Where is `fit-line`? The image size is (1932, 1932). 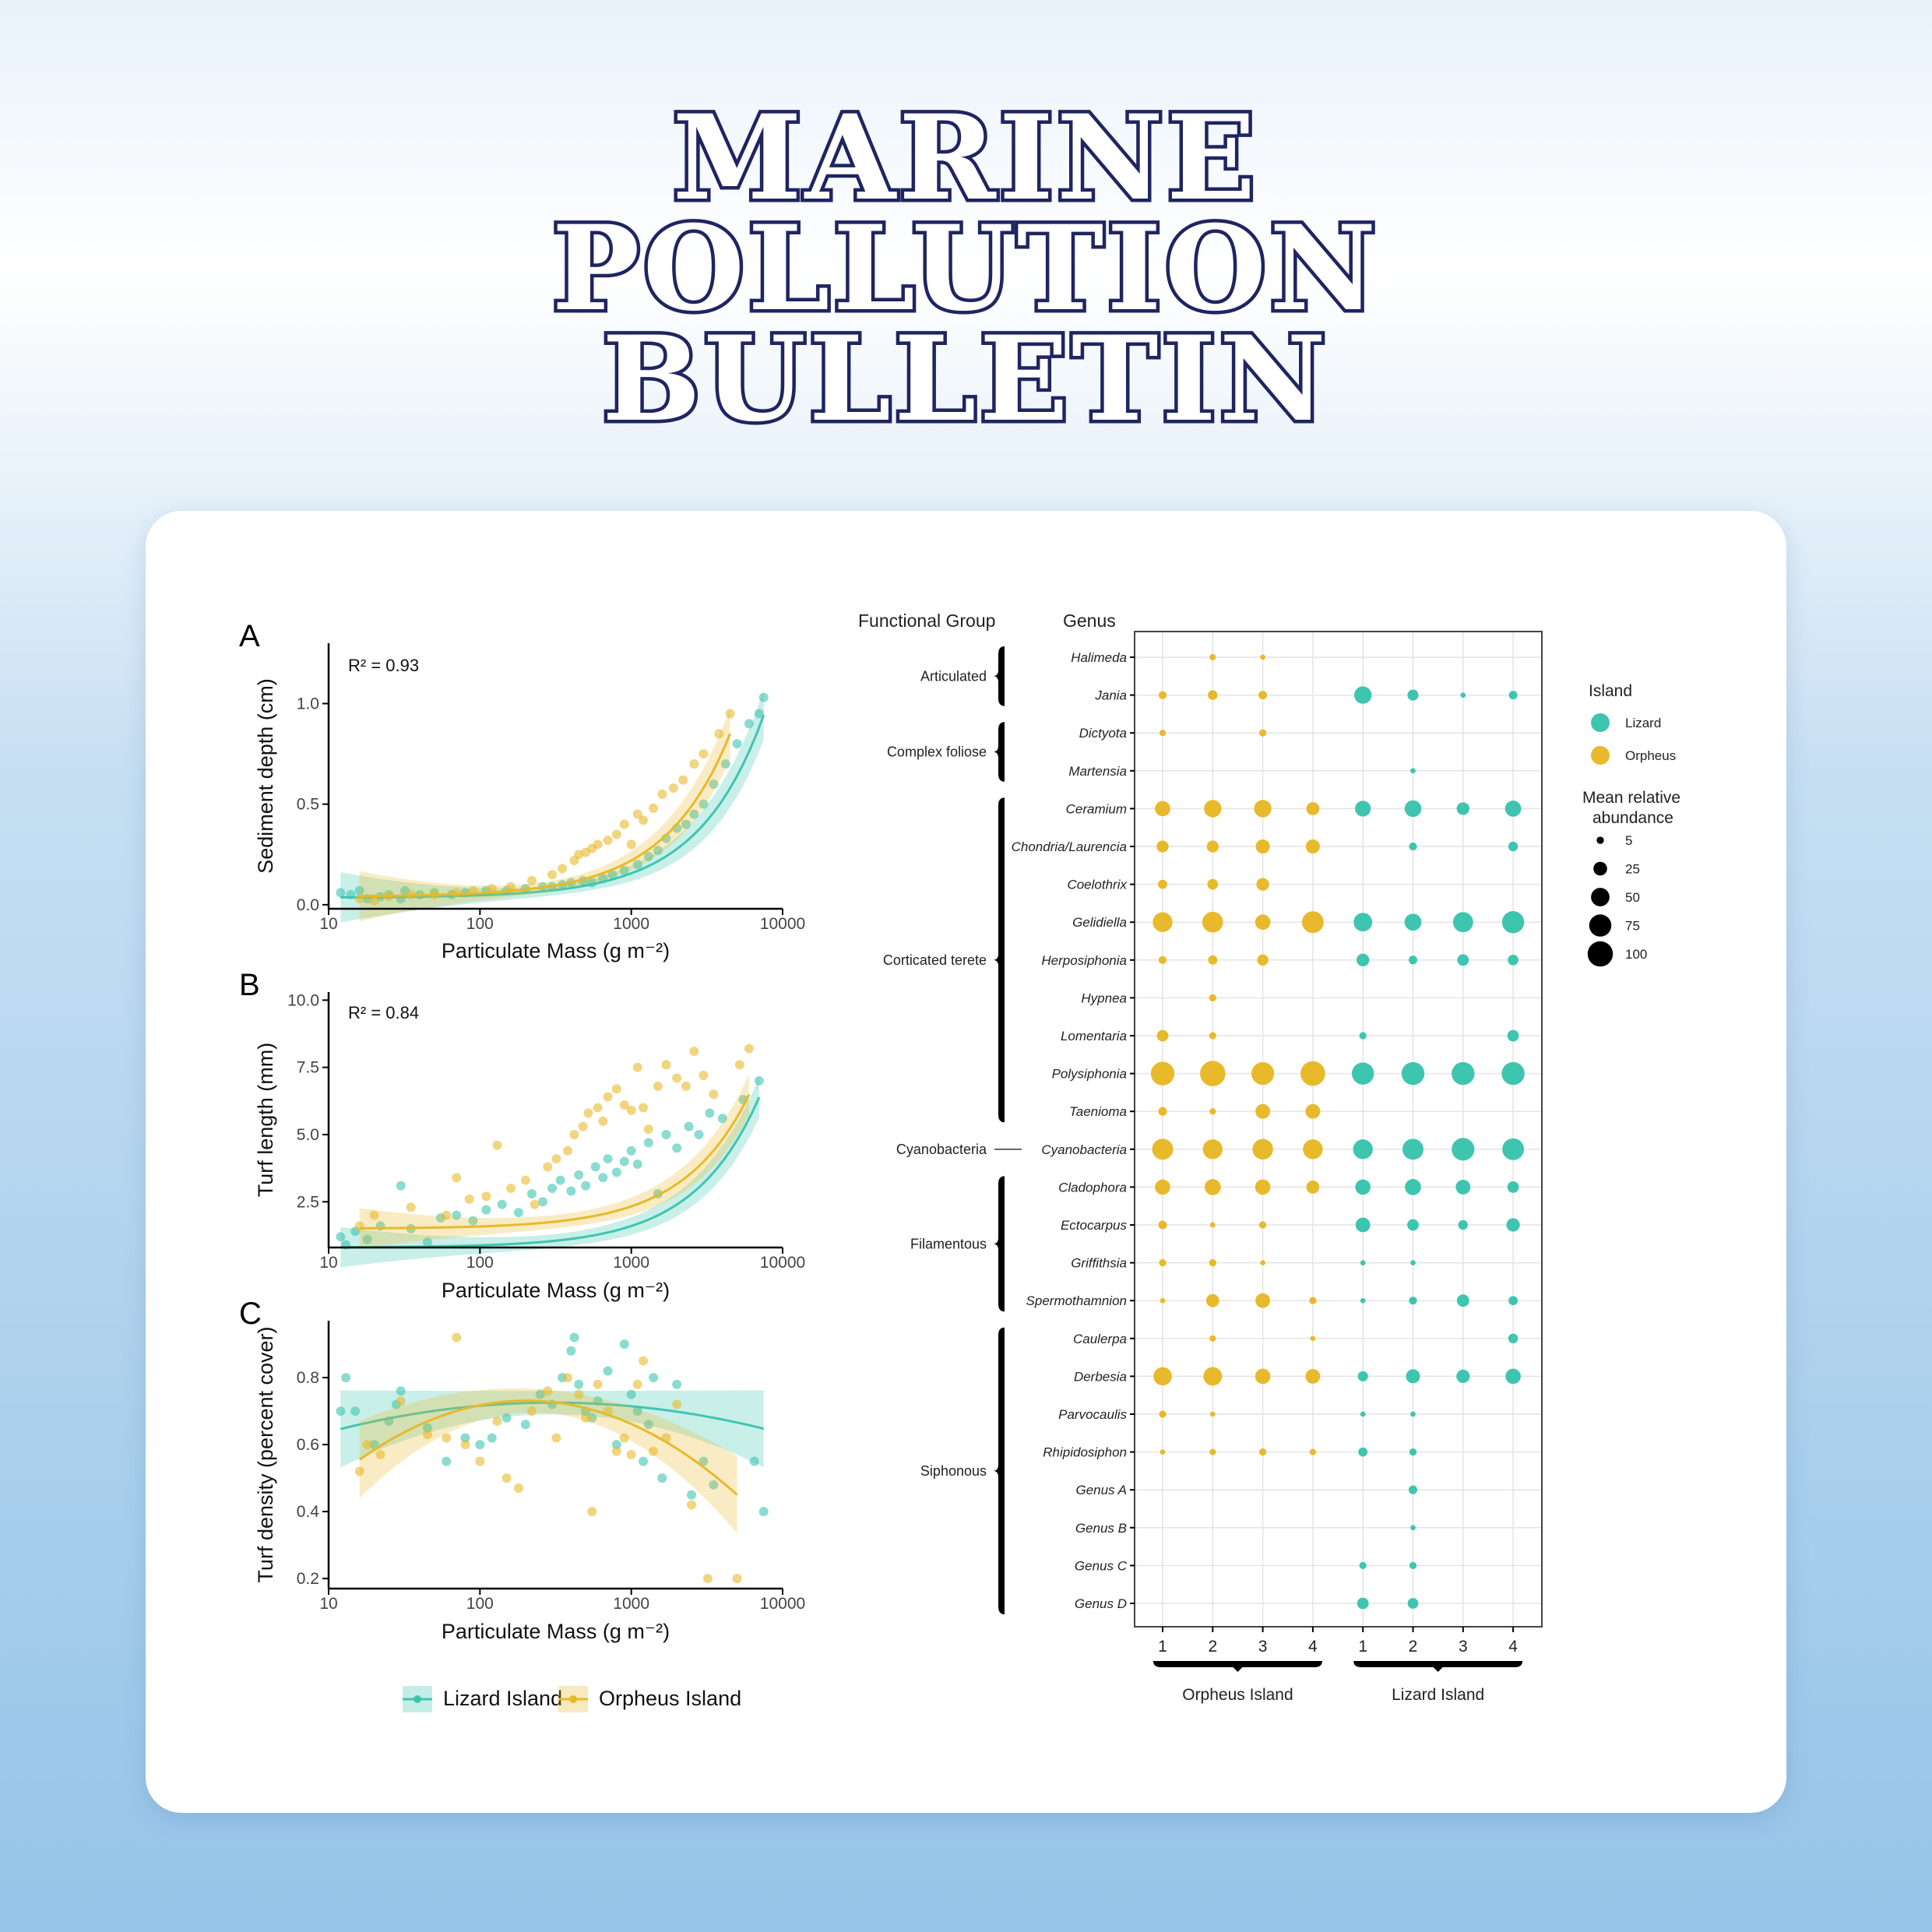 fit-line is located at coordinates (548, 1447).